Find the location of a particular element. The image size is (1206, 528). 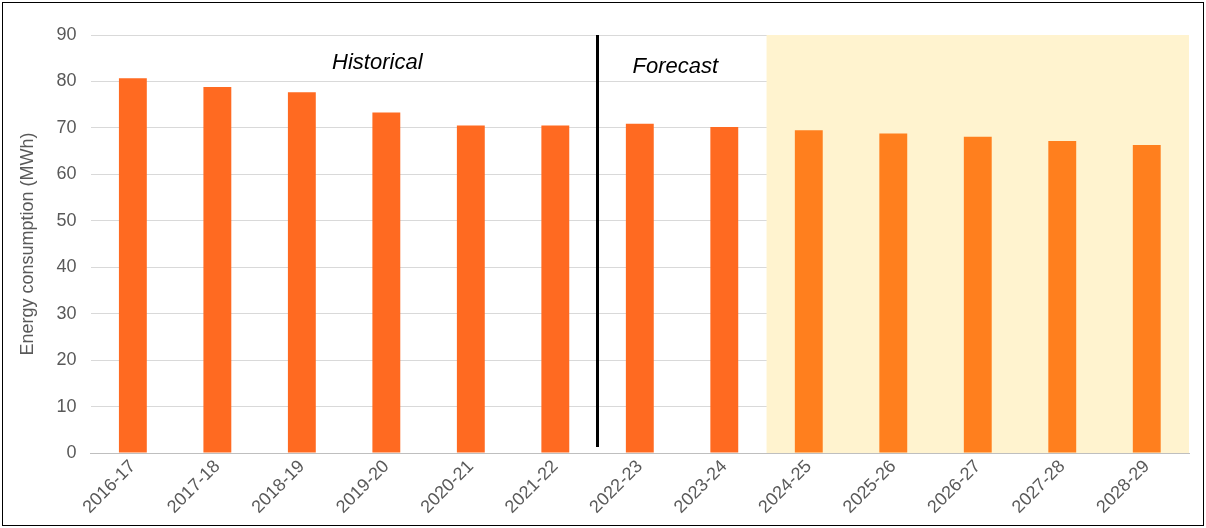

y-tick-label: 30 is located at coordinates (66, 312).